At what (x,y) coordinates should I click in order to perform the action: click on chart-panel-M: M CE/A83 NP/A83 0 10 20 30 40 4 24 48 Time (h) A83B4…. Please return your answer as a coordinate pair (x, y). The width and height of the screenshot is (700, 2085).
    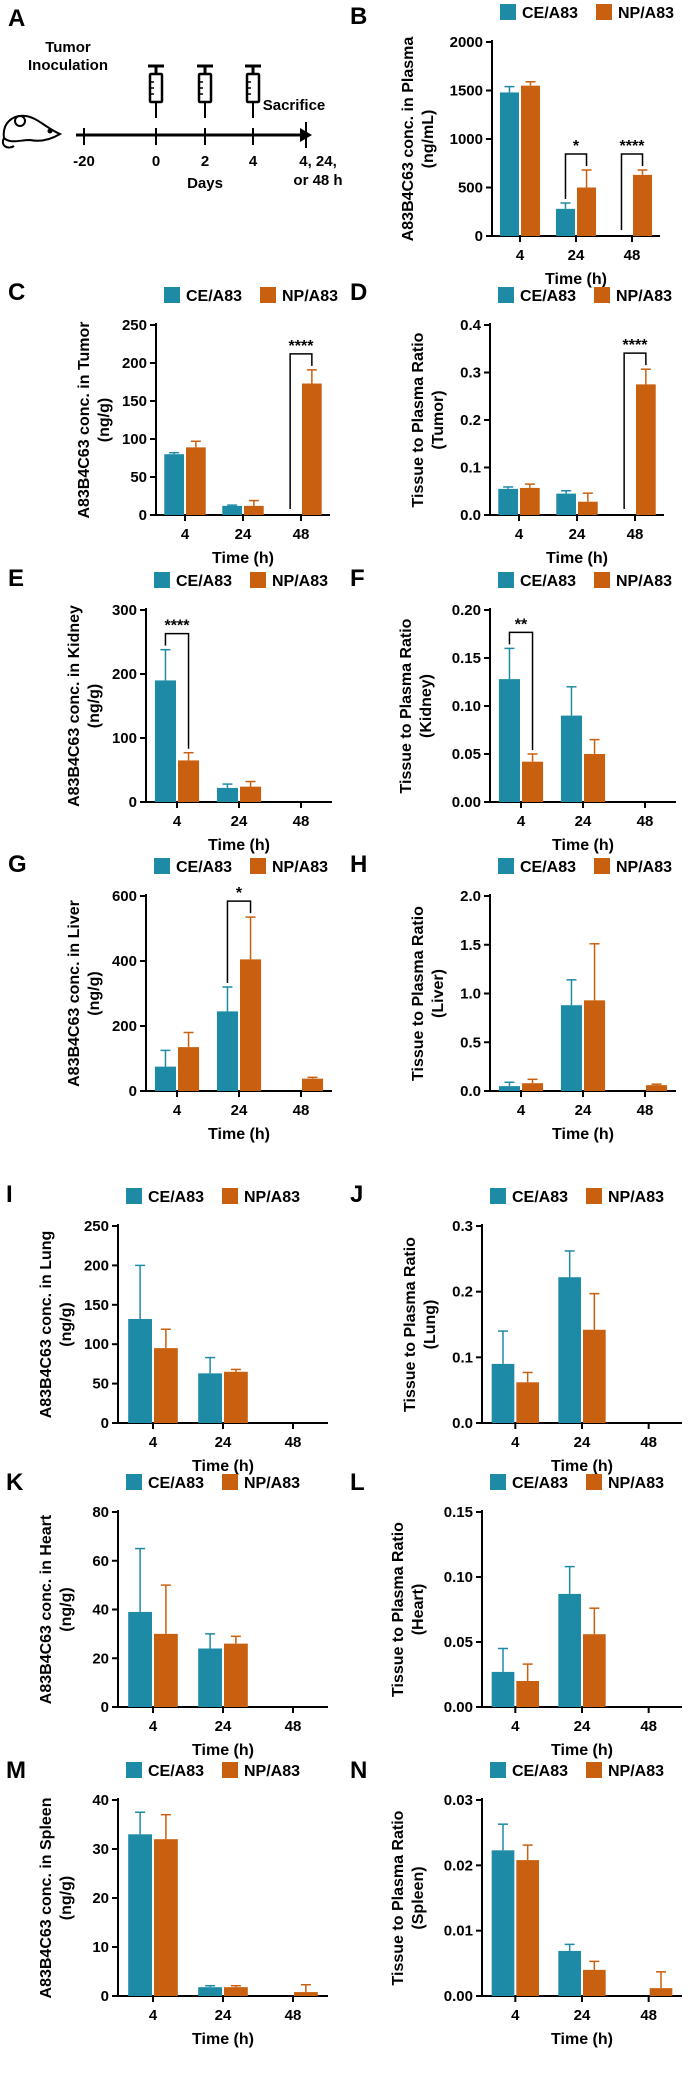
    Looking at the image, I should click on (167, 1902).